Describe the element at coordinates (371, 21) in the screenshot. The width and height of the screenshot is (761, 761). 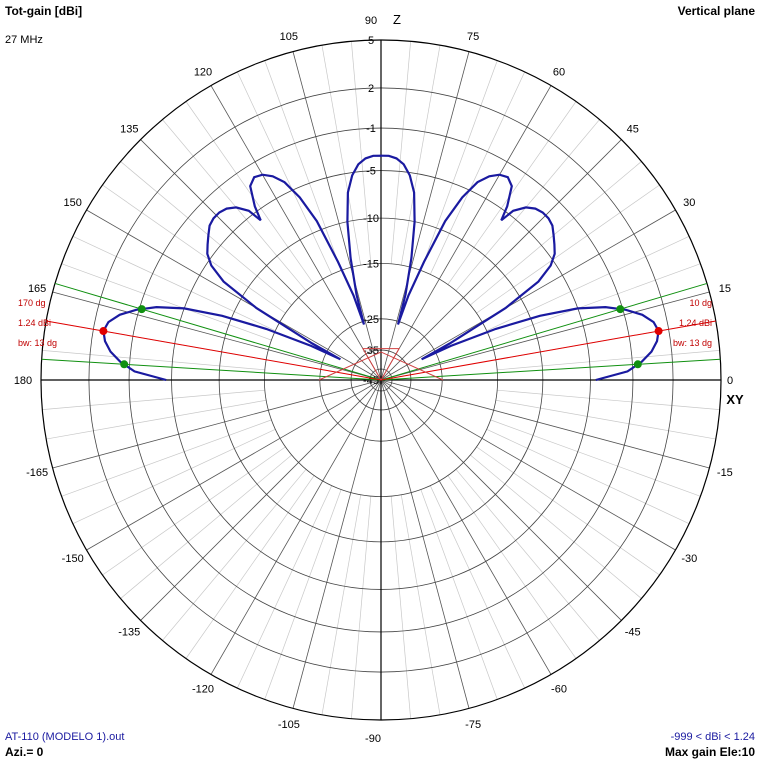
I see `angle-label: 90` at that location.